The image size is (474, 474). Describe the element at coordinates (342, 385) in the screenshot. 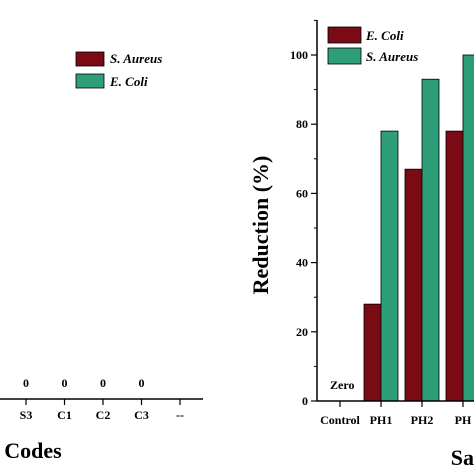

I see `zero-annotation: Zero` at that location.